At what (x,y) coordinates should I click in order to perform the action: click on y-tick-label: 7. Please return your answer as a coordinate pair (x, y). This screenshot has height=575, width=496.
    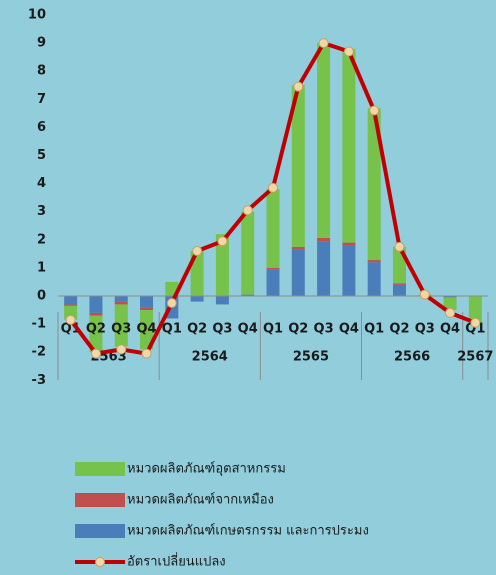
    Looking at the image, I should click on (41, 99).